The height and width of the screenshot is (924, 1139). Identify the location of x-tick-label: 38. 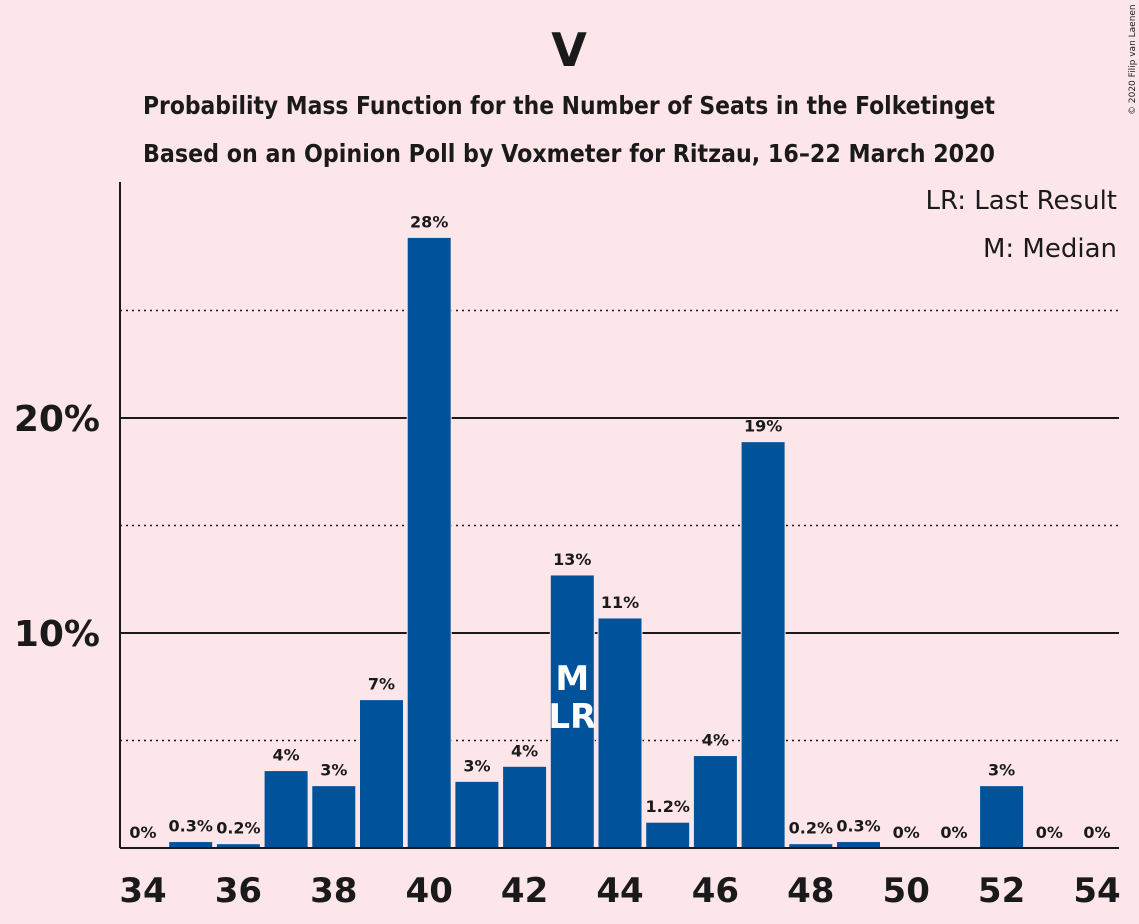
(333, 891).